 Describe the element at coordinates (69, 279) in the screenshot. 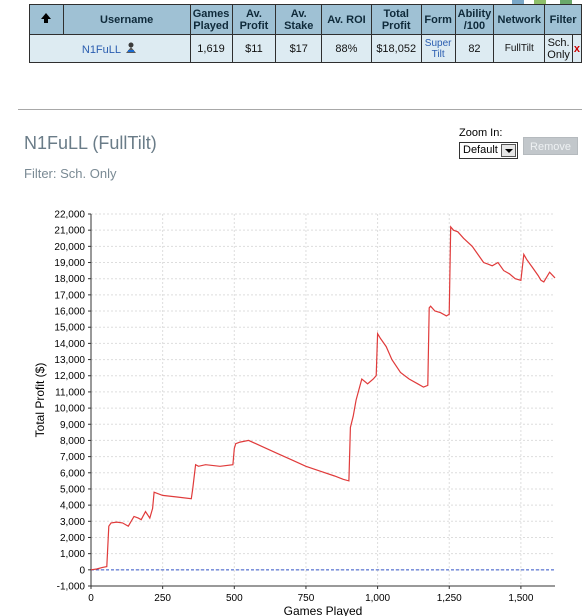

I see `y-tick-label: 18,000` at that location.